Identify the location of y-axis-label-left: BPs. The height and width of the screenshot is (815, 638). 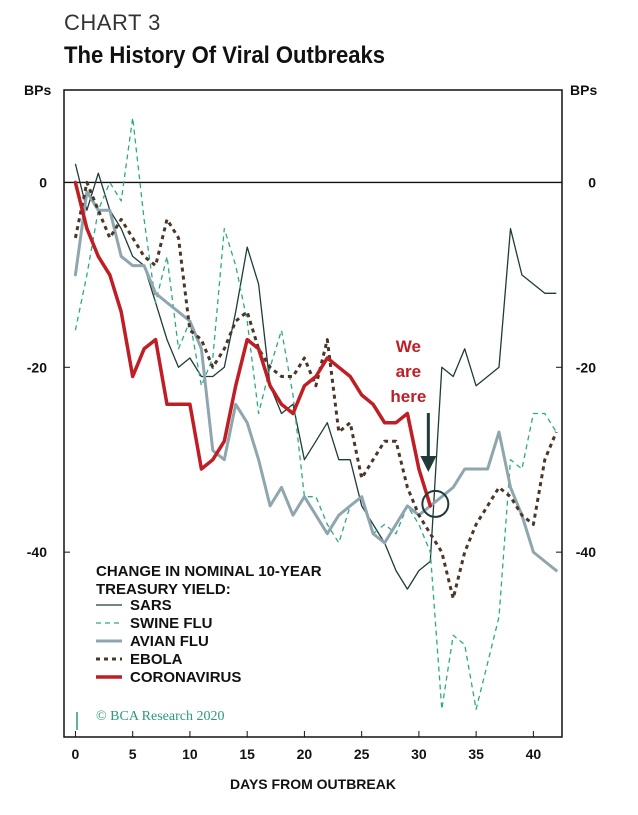
(37, 90).